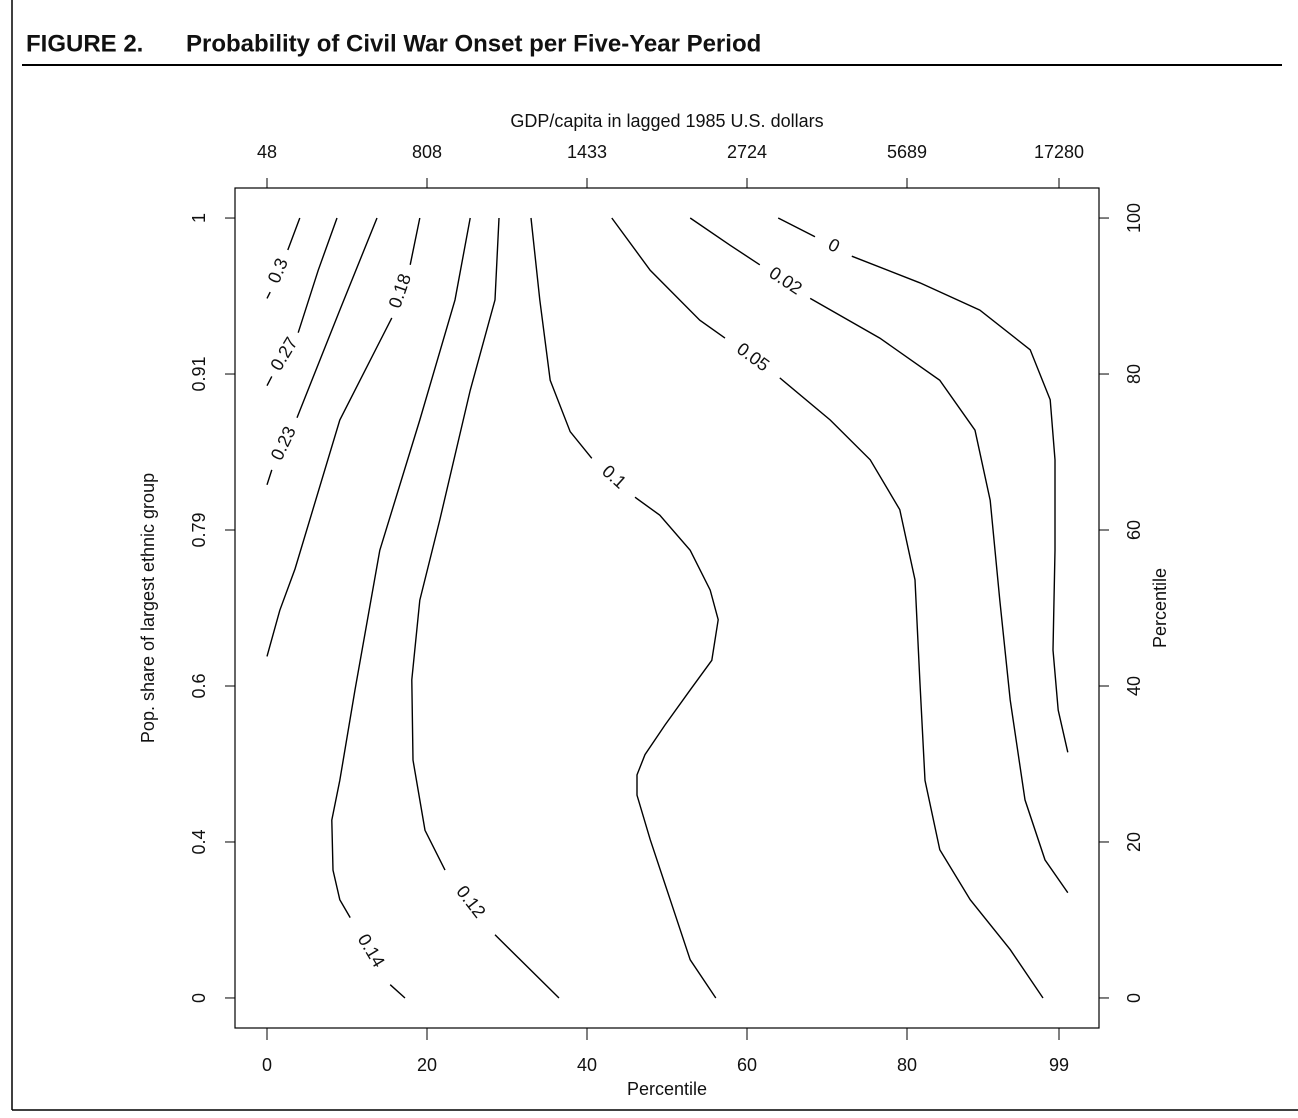  What do you see at coordinates (1134, 842) in the screenshot?
I see `y2-tick-label: 20` at bounding box center [1134, 842].